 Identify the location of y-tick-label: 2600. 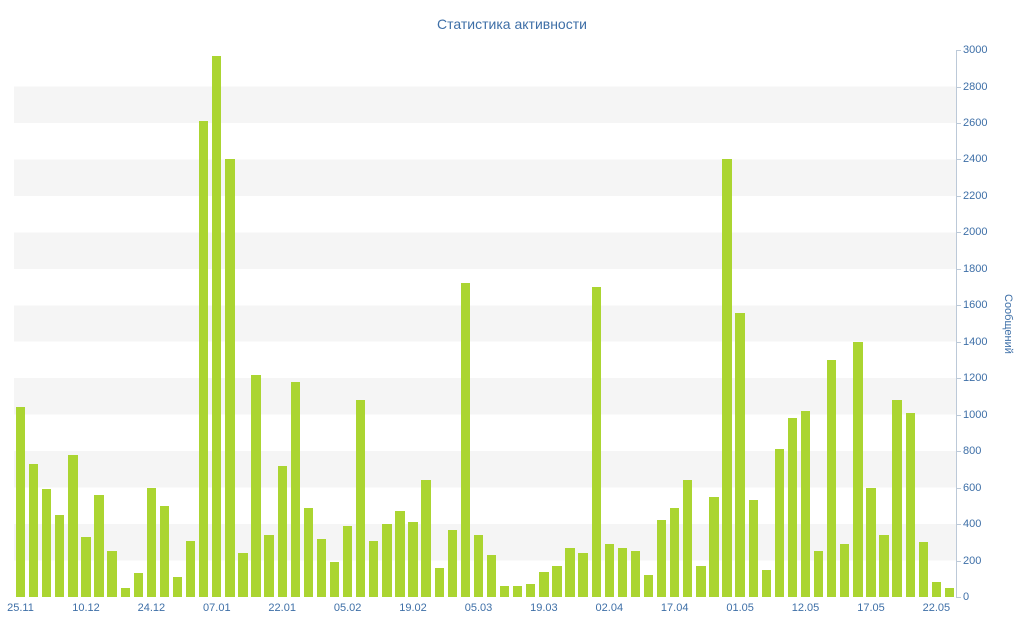
(975, 122).